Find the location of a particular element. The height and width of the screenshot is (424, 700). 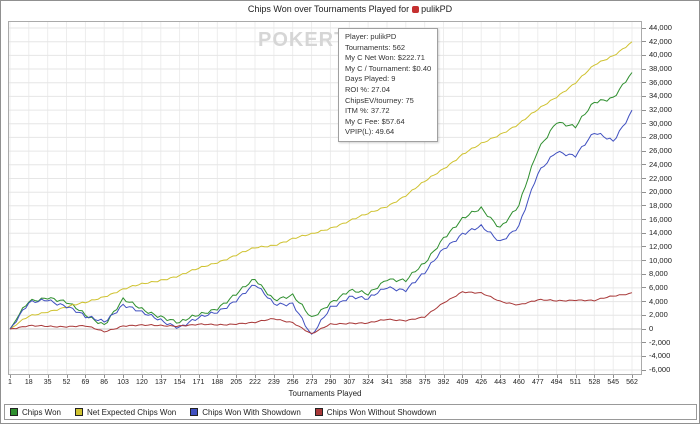

x-axis-label: 307 is located at coordinates (349, 382).